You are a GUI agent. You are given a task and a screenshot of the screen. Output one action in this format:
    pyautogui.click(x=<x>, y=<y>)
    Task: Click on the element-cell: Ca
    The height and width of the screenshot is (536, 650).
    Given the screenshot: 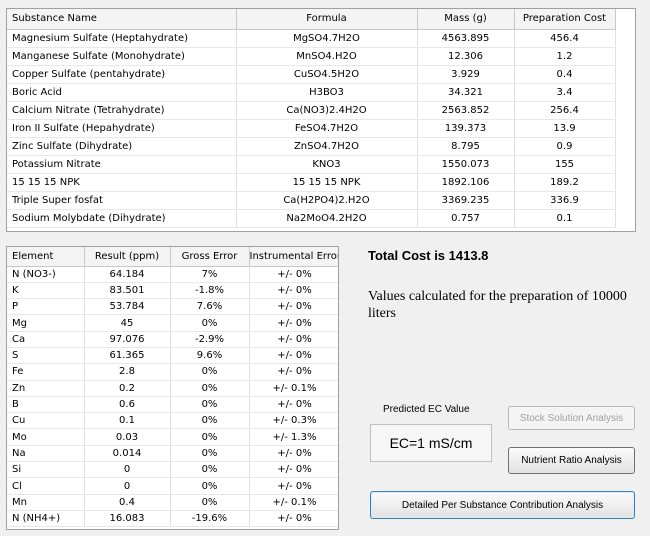 What is the action you would take?
    pyautogui.click(x=46, y=339)
    